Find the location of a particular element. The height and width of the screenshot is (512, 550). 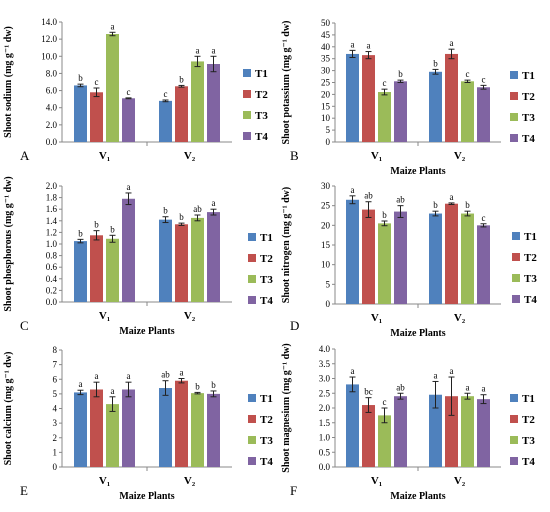

panel-letter: D is located at coordinates (294, 325).